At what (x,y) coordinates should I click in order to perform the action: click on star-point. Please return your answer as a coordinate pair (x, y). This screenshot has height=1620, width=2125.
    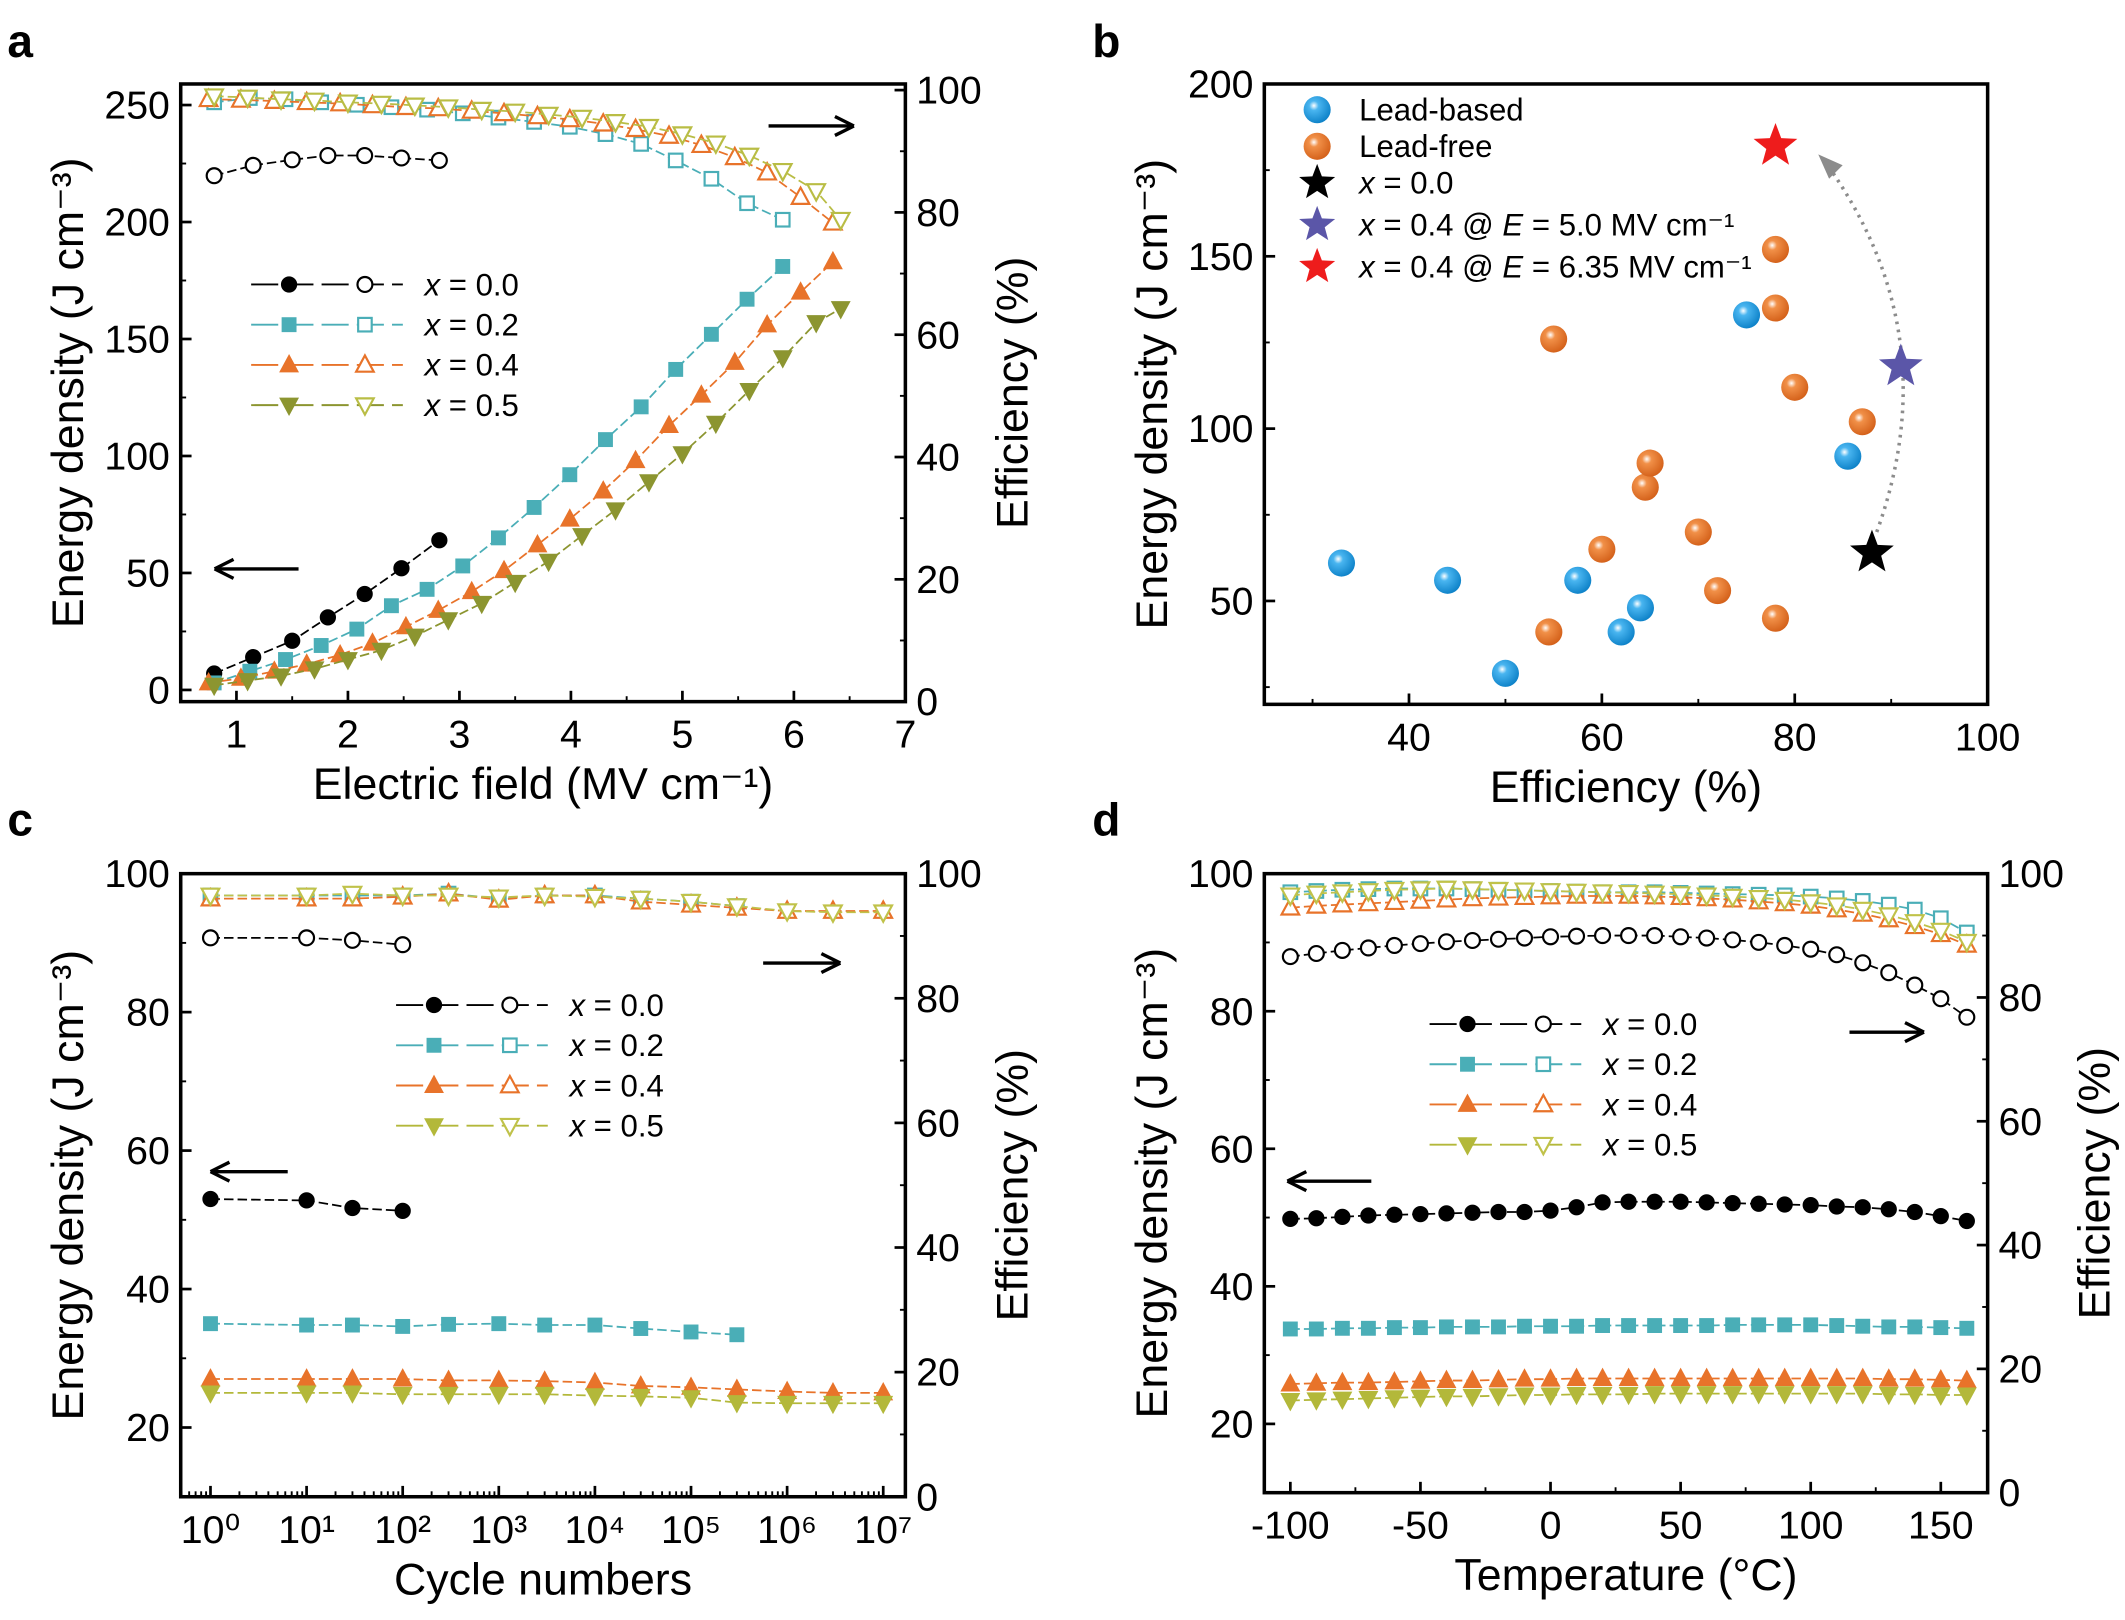
    Looking at the image, I should click on (1775, 143).